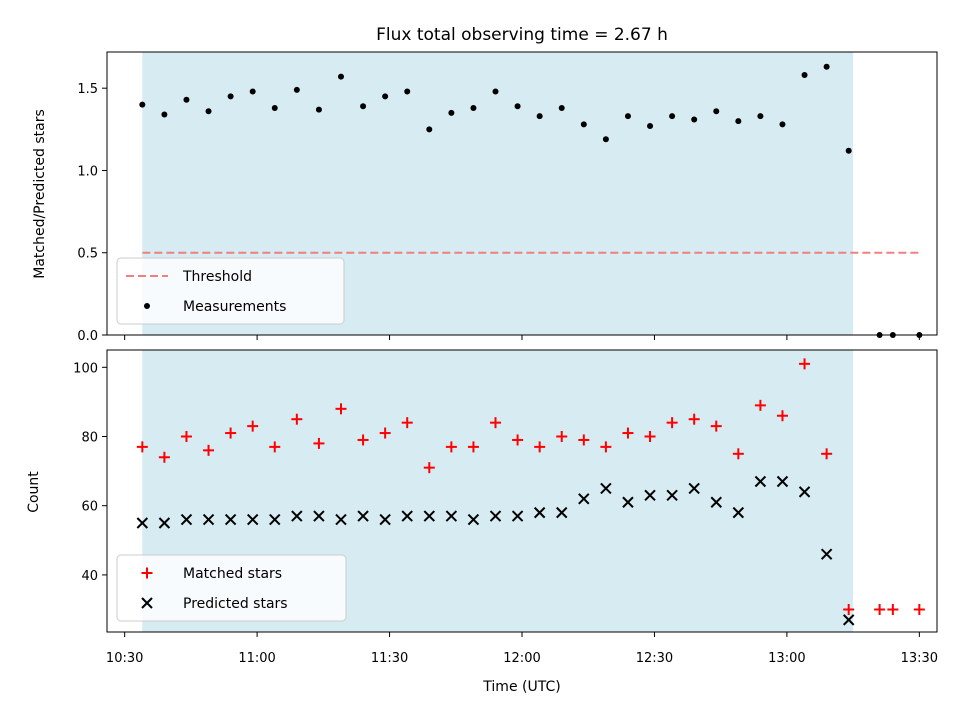  I want to click on y-tick-label: 1.0, so click(87, 171).